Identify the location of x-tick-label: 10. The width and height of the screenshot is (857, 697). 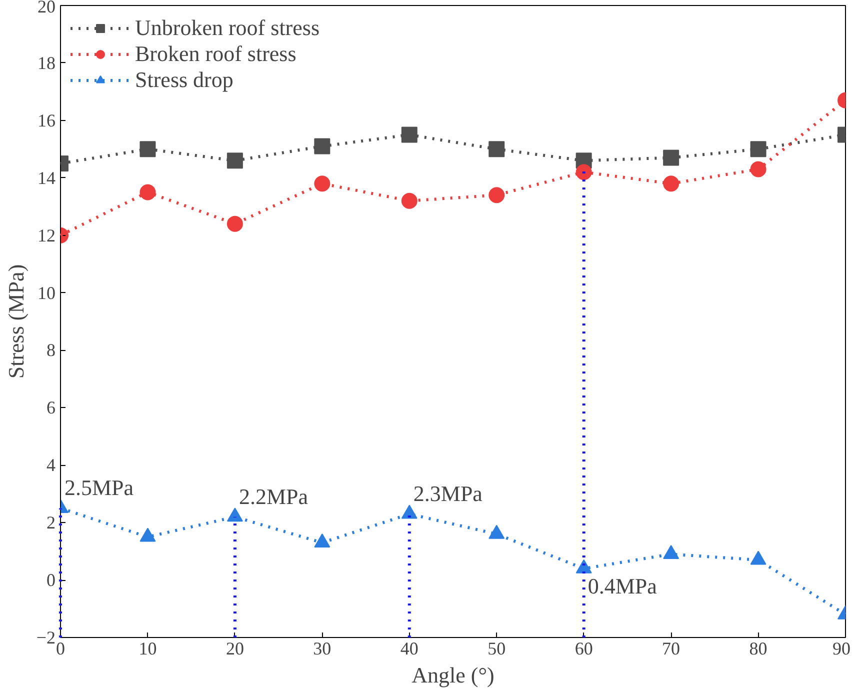
(147, 648).